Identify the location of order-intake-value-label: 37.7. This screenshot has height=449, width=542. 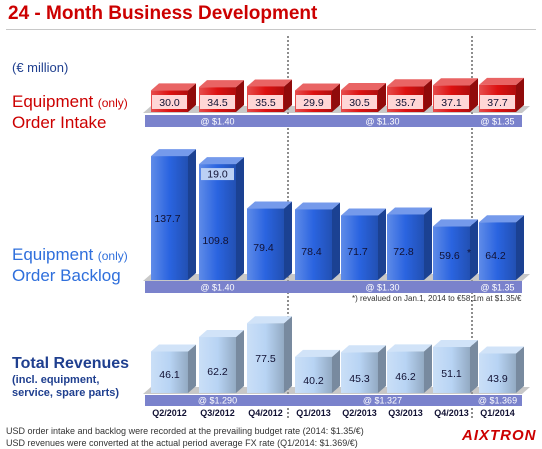
(497, 103).